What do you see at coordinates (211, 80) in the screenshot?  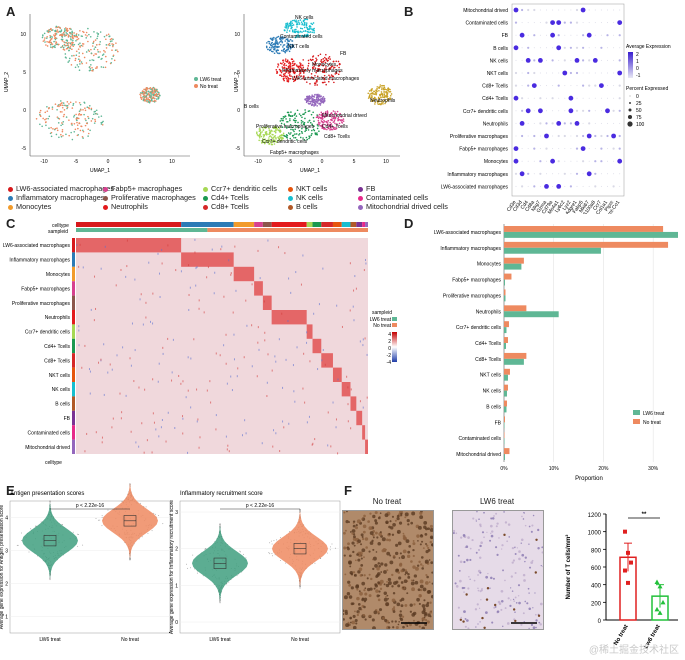 I see `legend-lw6: LW6 treat` at bounding box center [211, 80].